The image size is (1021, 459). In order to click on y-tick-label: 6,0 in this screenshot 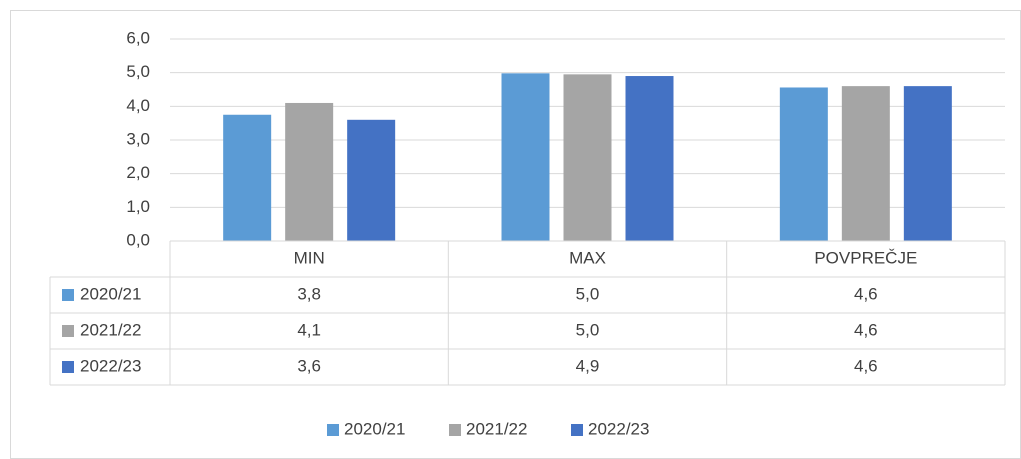, I will do `click(138, 37)`.